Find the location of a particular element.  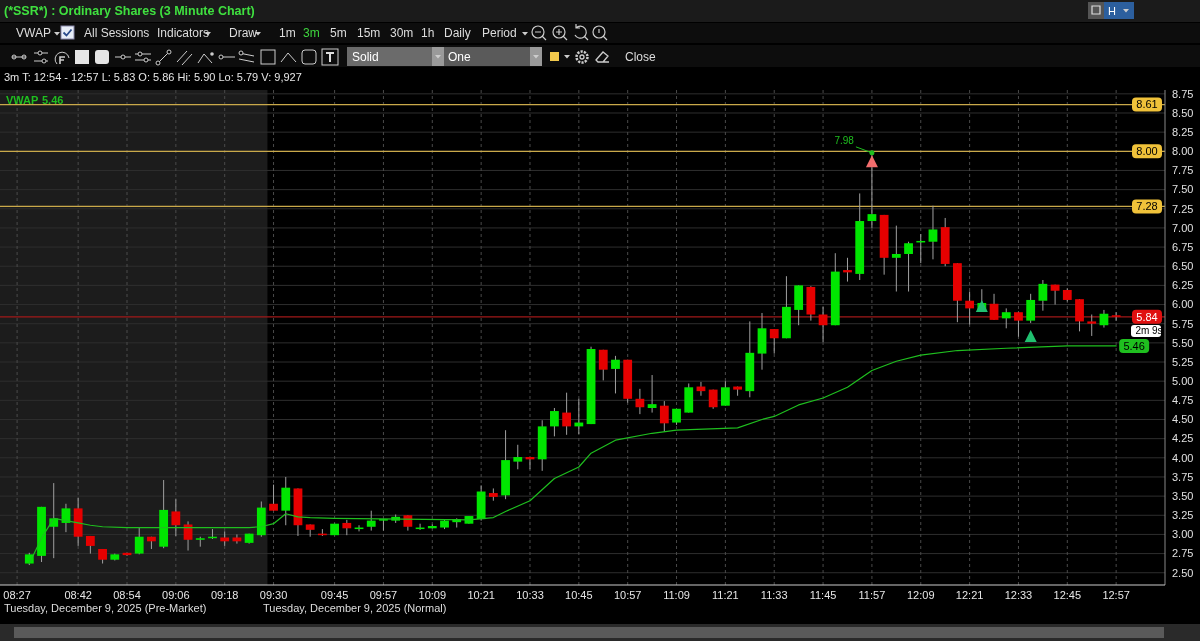

x-tick-label: 08:54 is located at coordinates (127, 595).